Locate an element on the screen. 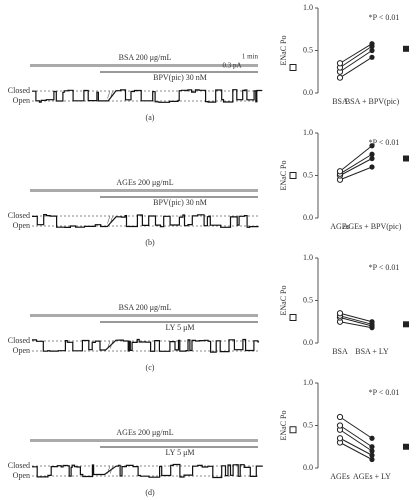 This screenshot has width=416, height=500. panel-label: (d) is located at coordinates (150, 492).